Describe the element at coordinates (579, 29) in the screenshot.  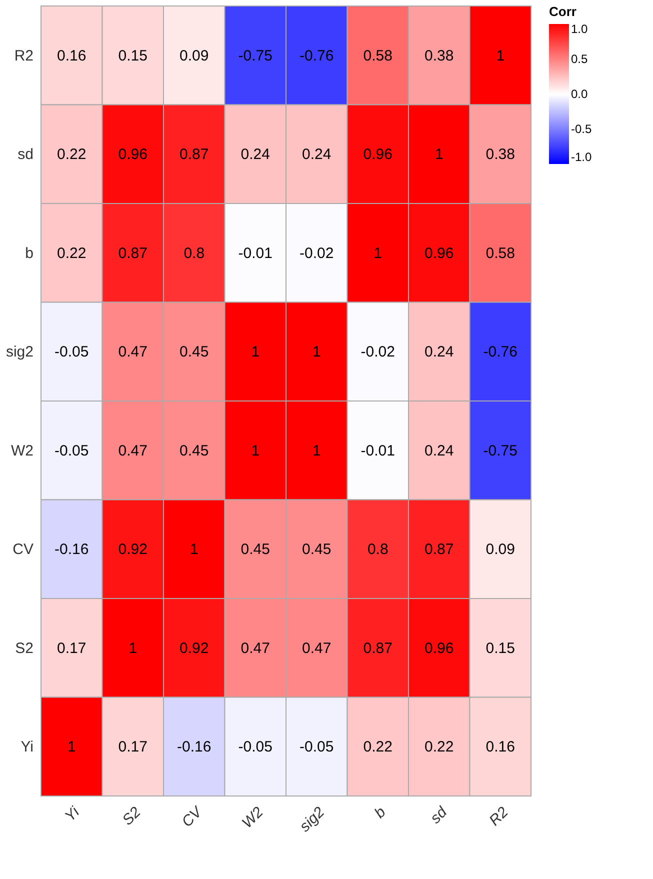
I see `color-bar-label: 1.0` at that location.